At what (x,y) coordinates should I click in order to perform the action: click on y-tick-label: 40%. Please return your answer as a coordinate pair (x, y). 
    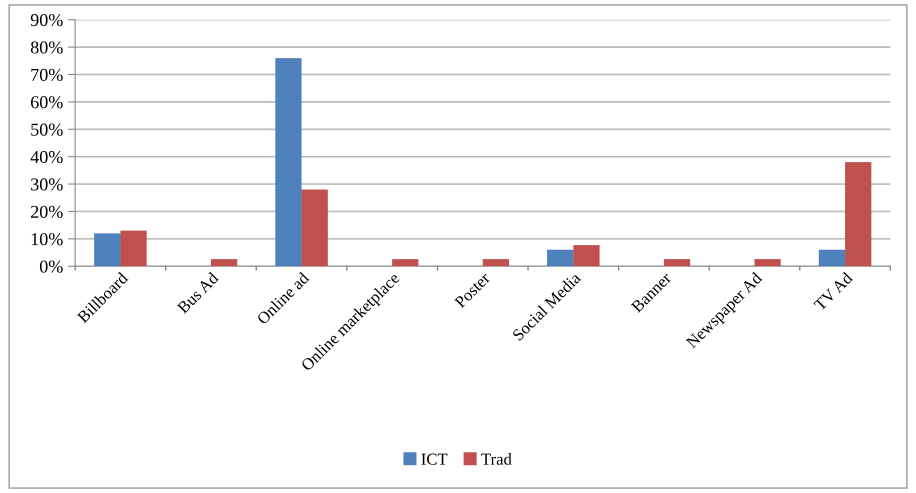
    Looking at the image, I should click on (46, 157).